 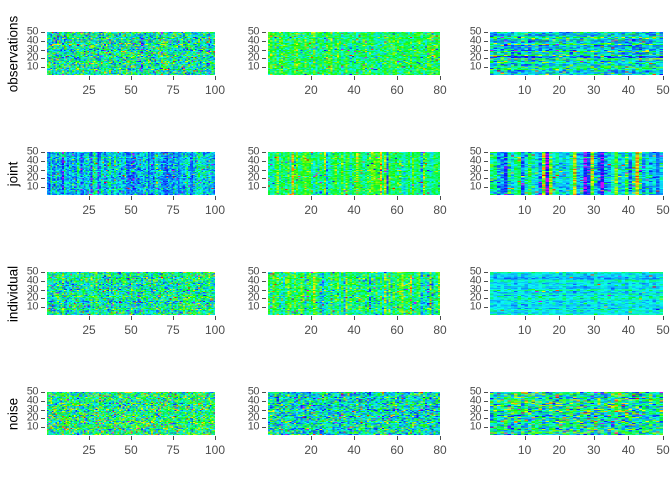 What do you see at coordinates (524, 330) in the screenshot?
I see `x-axis-tick-label: 10` at bounding box center [524, 330].